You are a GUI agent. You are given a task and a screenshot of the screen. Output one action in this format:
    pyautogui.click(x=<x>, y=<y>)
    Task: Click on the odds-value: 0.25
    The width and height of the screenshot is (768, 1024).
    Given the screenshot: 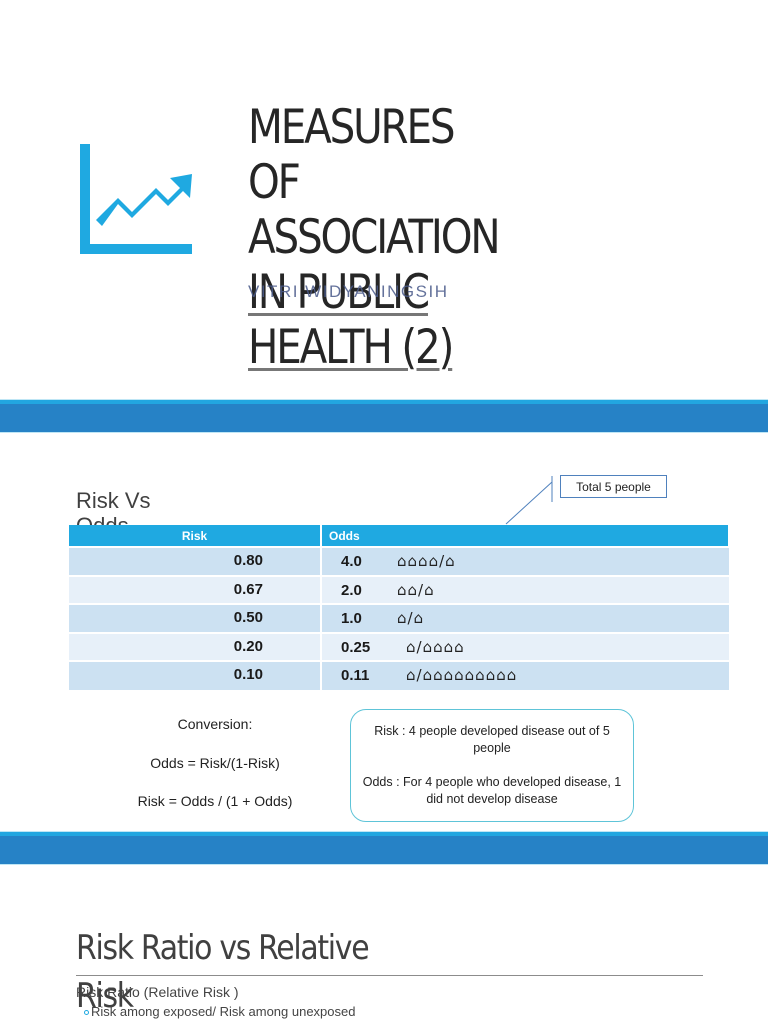 What is the action you would take?
    pyautogui.click(x=356, y=647)
    